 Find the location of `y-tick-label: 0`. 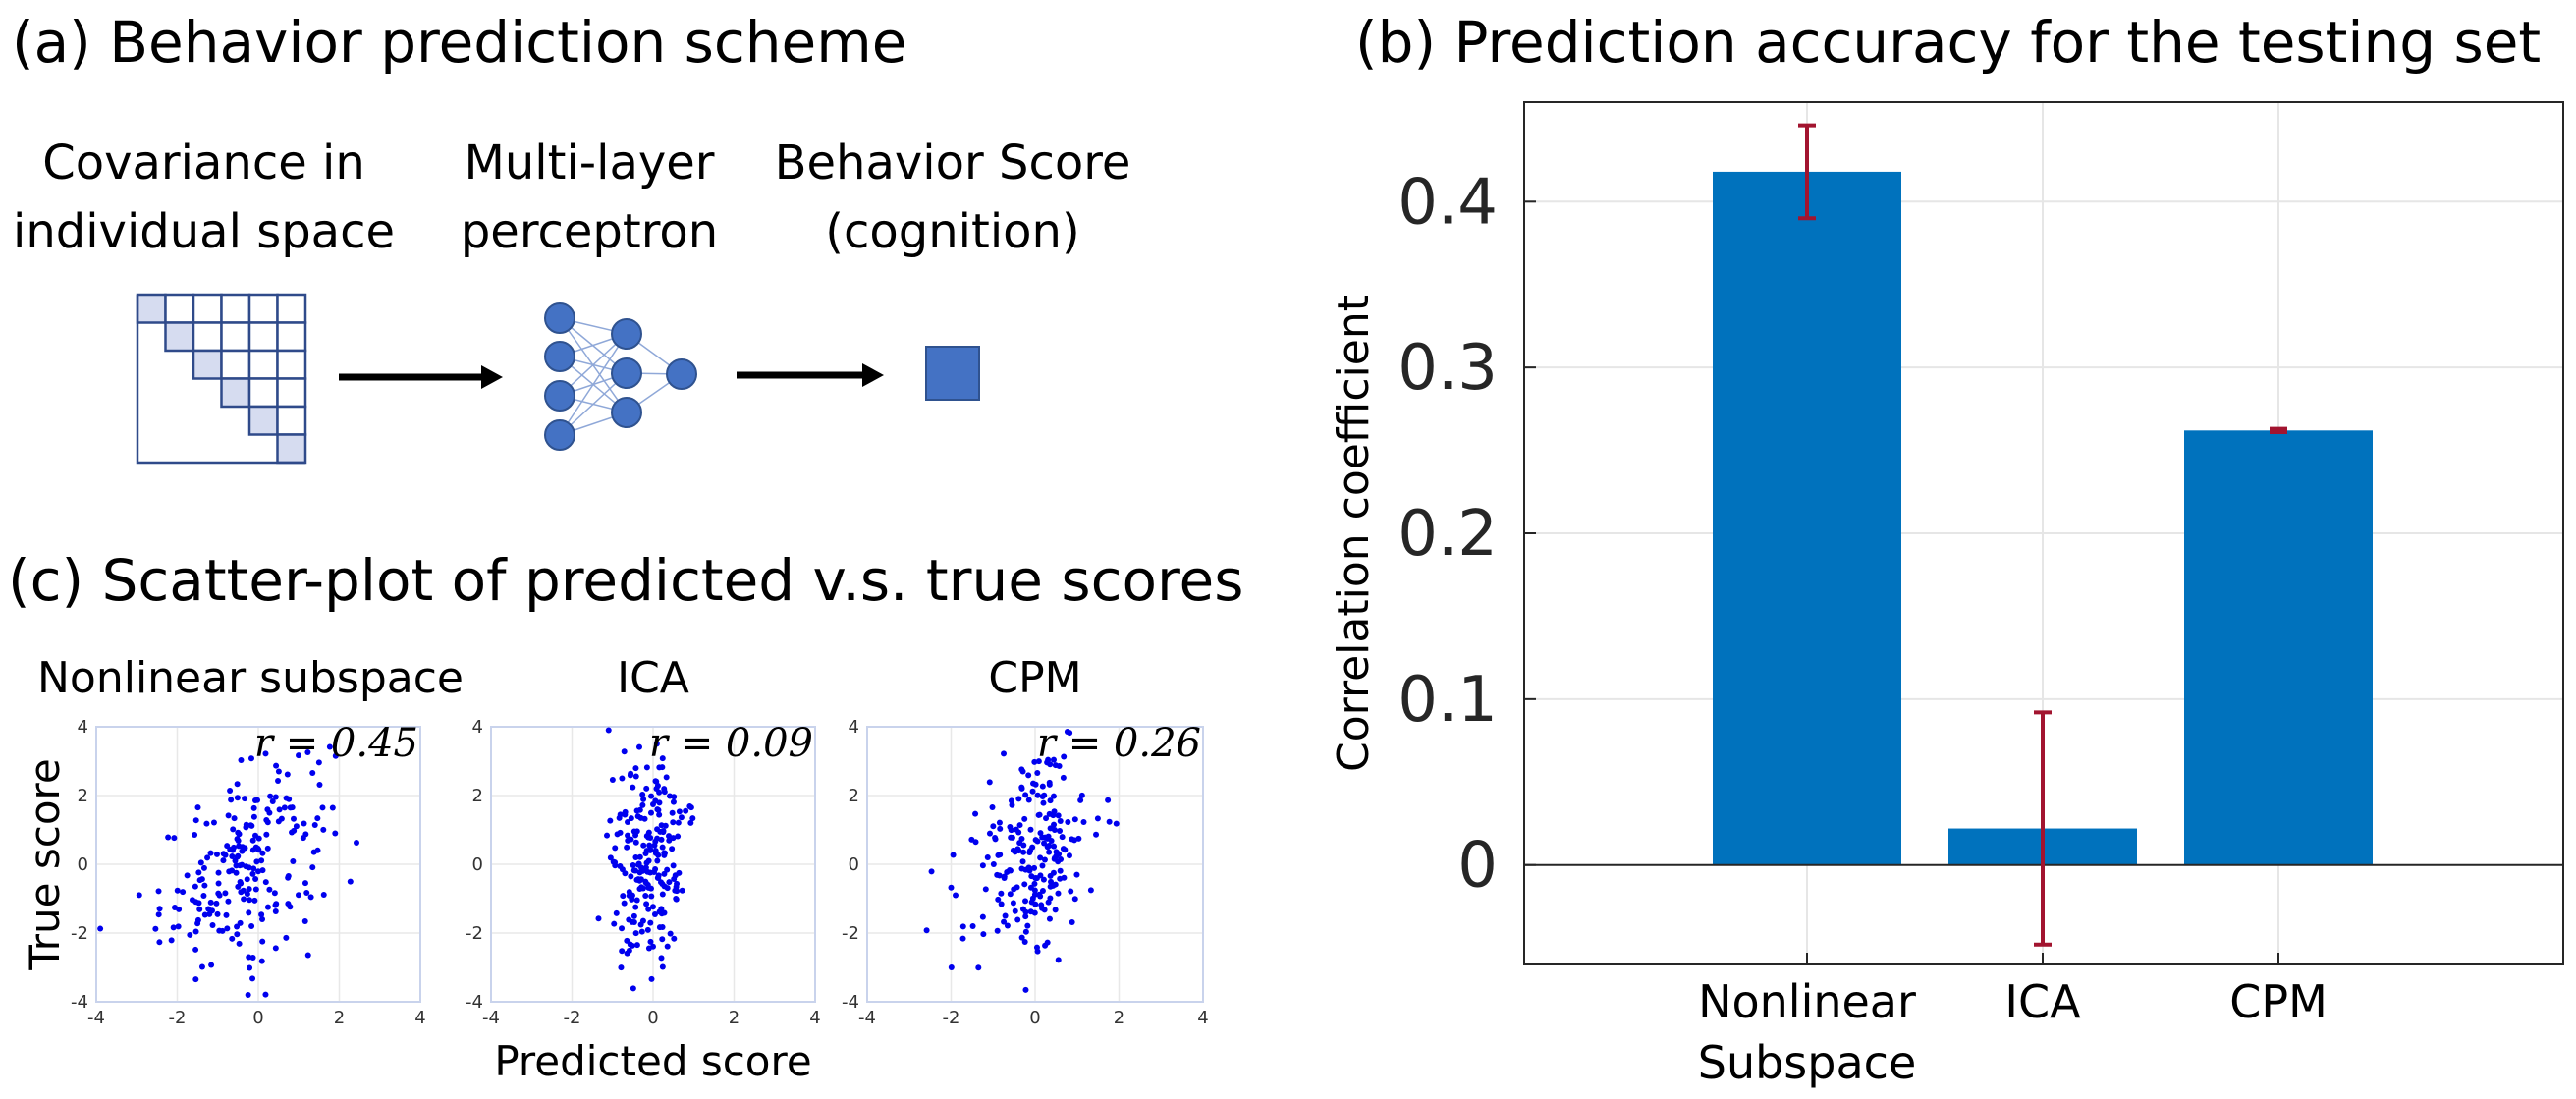

y-tick-label: 0 is located at coordinates (1478, 866).